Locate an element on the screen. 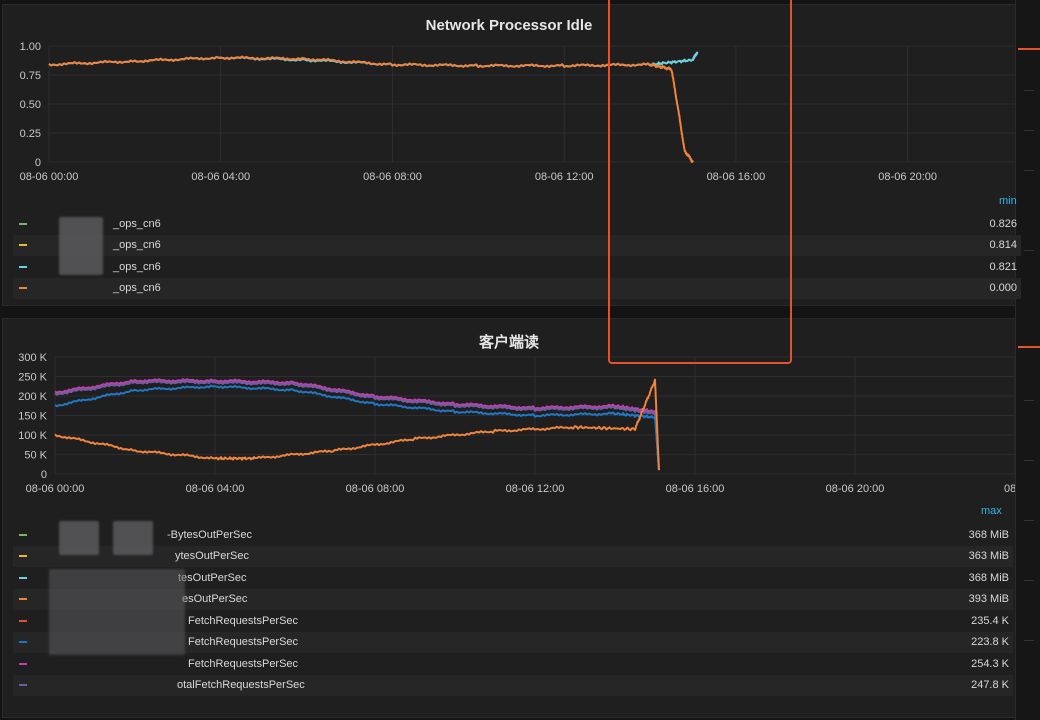  legend-row: FetchRequestsPerSec 223.8 K is located at coordinates (513, 642).